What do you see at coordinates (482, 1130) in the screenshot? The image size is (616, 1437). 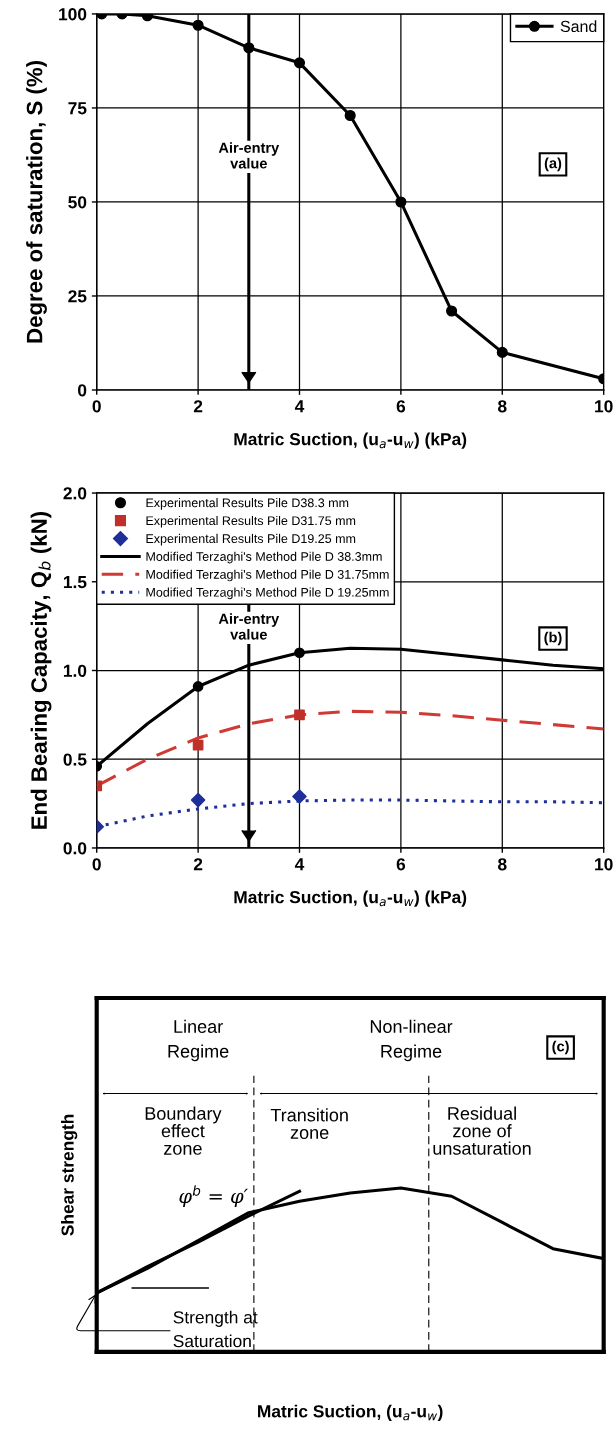 I see `text: Residual zone of unsaturation` at bounding box center [482, 1130].